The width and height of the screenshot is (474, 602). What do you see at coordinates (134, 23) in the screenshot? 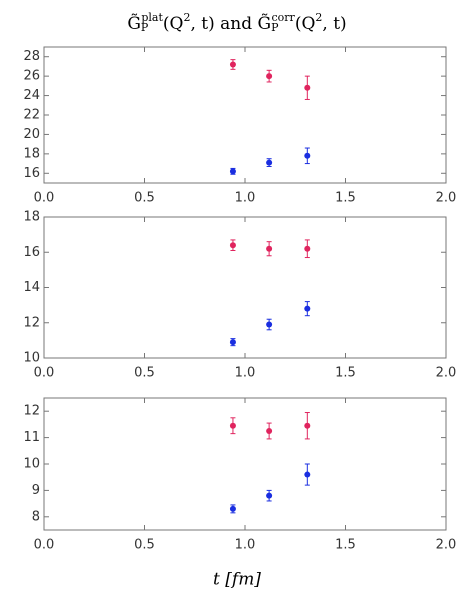
I see `title-part: G̃` at bounding box center [134, 23].